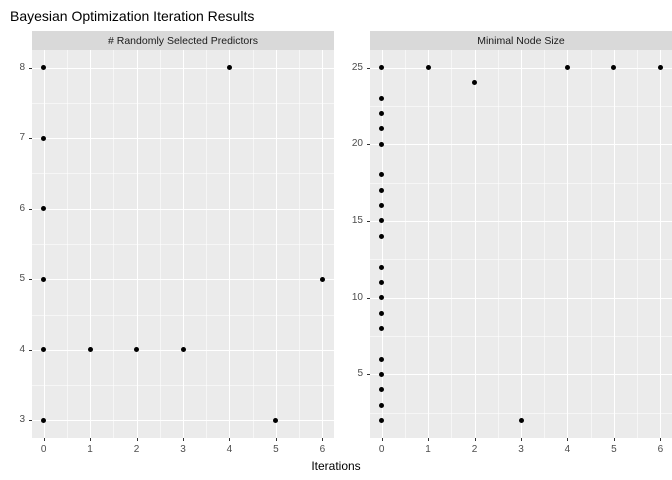 This screenshot has height=480, width=672. Describe the element at coordinates (322, 449) in the screenshot. I see `x-tick-label: 6` at that location.